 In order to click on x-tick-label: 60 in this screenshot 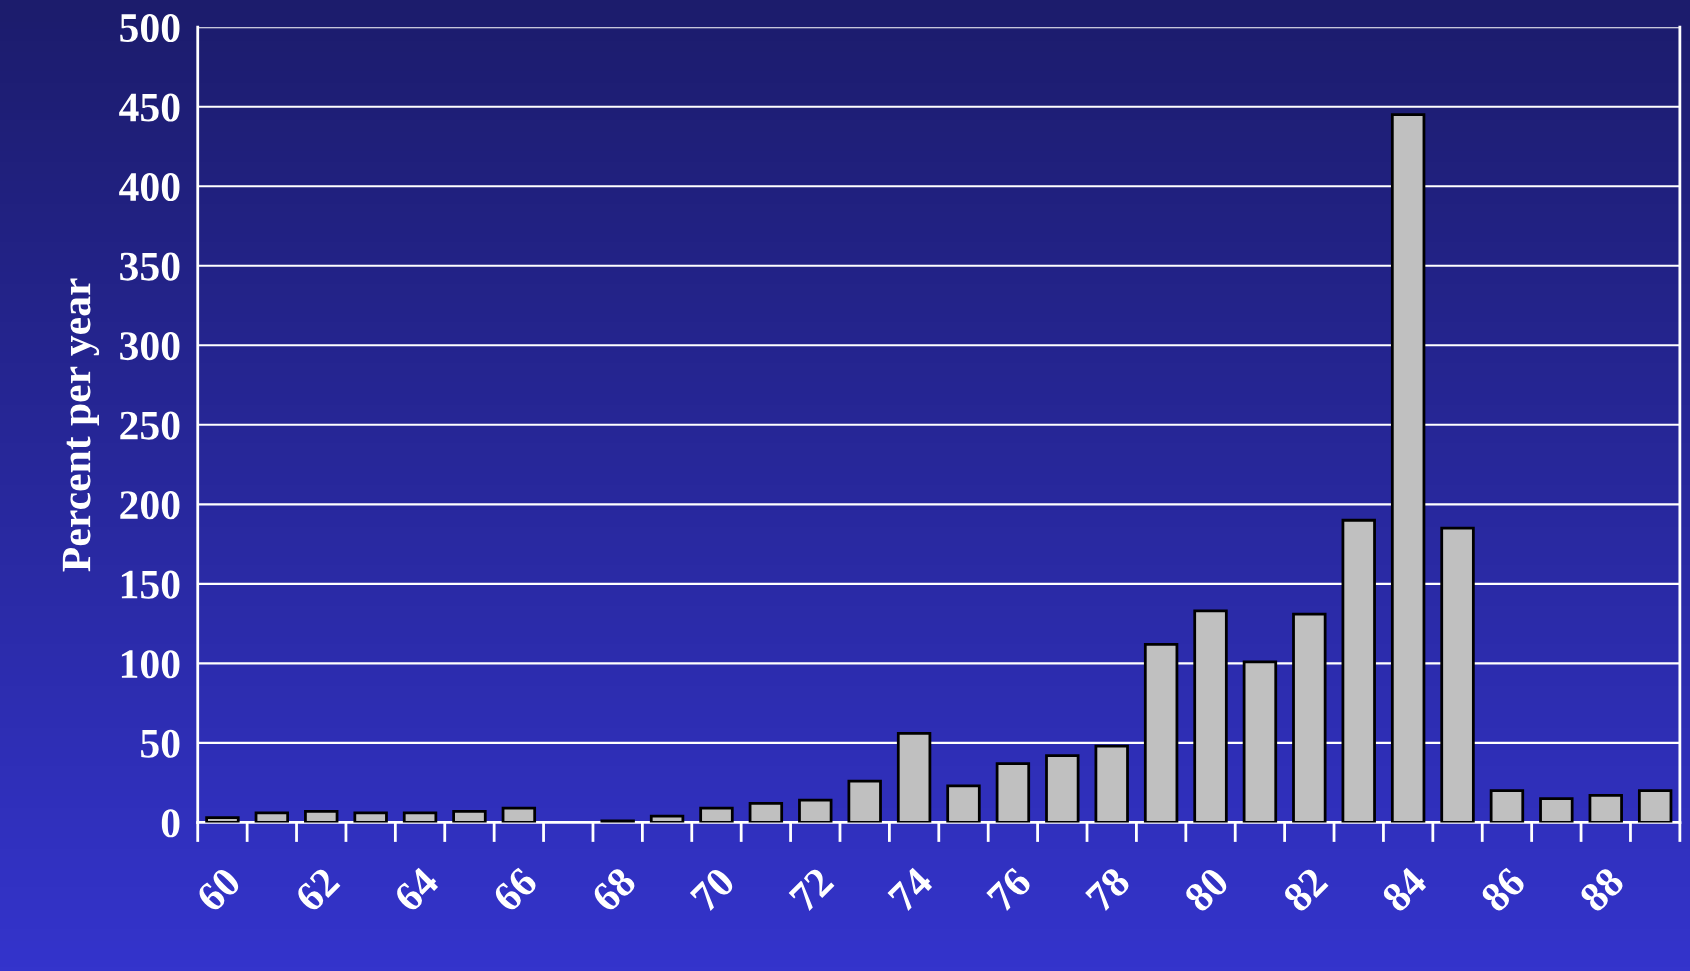, I will do `click(218, 890)`.